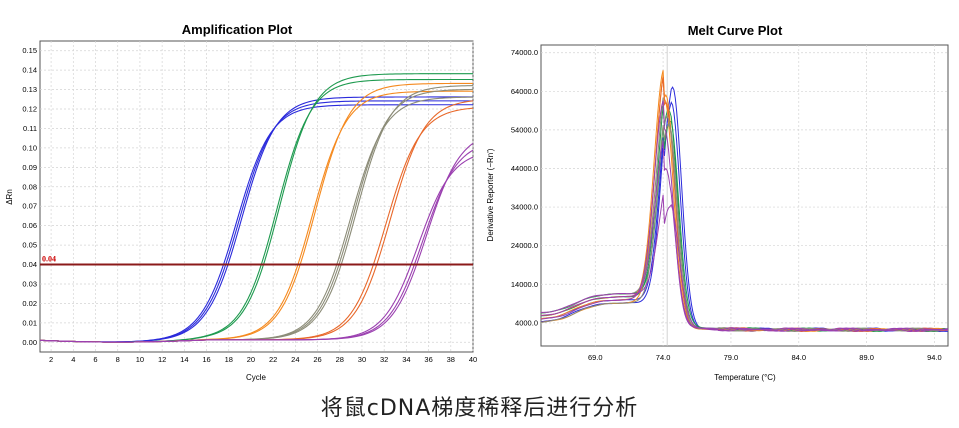 This screenshot has width=959, height=428. I want to click on amp-y-tick-label: 0.01, so click(29, 322).